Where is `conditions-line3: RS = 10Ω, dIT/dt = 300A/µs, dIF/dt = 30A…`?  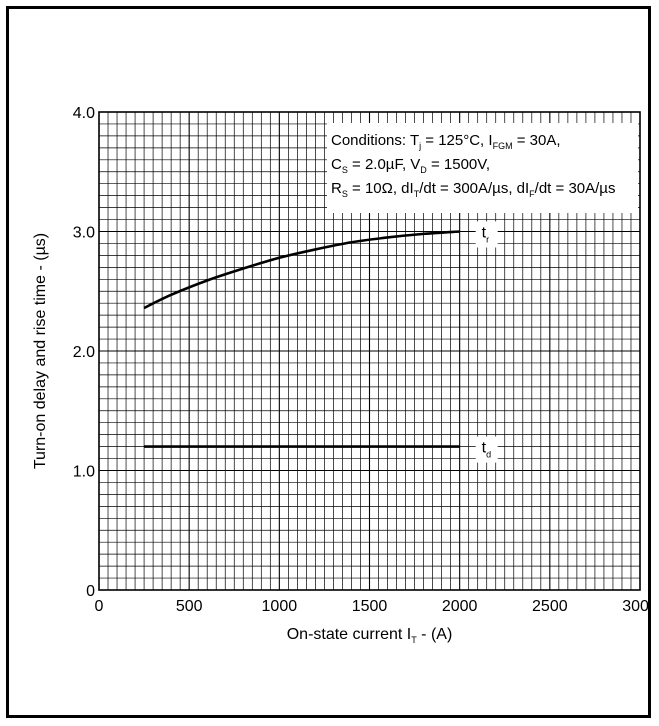 conditions-line3: RS = 10Ω, dIT/dt = 300A/µs, dIF/dt = 30A… is located at coordinates (473, 189).